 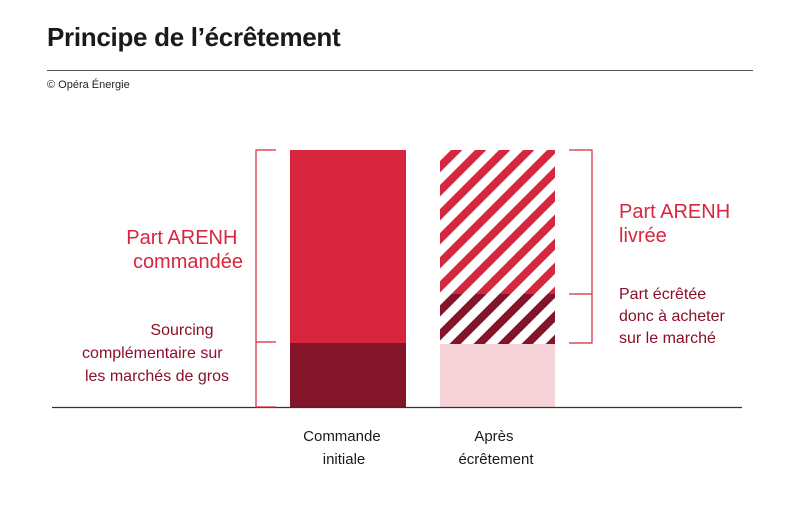 I want to click on right-bar-base-segment, so click(x=497, y=375).